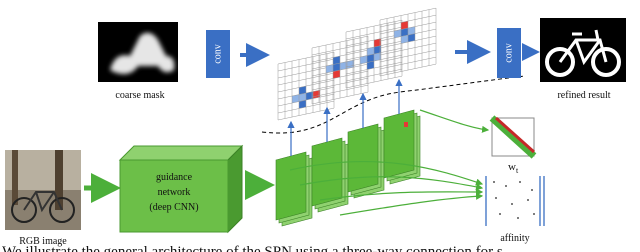 The height and width of the screenshot is (252, 640). I want to click on guidance-network-label: network, so click(174, 192).